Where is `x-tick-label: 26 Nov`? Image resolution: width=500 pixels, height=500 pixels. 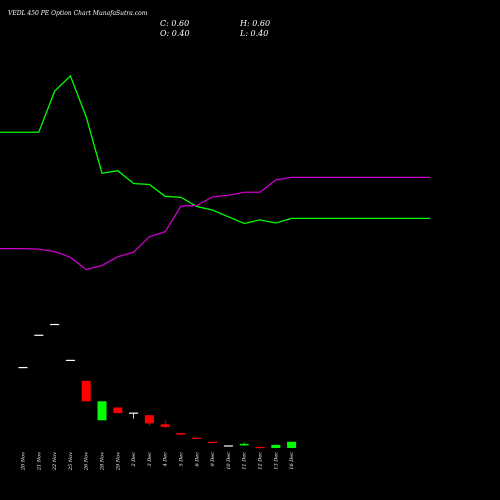
x-tick-label: 26 Nov is located at coordinates (87, 461).